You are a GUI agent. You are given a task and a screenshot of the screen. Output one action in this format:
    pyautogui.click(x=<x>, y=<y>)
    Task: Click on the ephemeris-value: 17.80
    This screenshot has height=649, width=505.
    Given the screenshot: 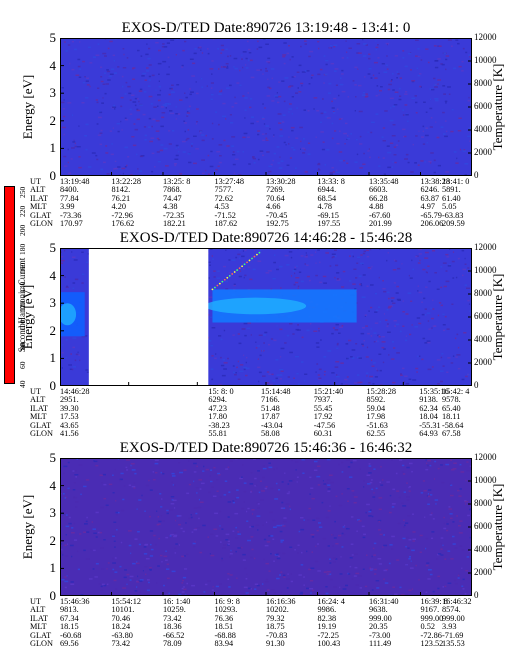 What is the action you would take?
    pyautogui.click(x=217, y=417)
    